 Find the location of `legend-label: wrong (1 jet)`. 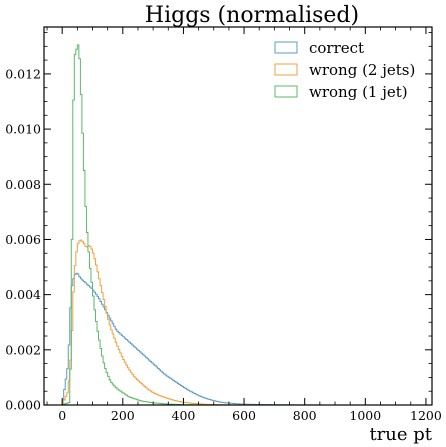

legend-label: wrong (1 jet) is located at coordinates (358, 92).